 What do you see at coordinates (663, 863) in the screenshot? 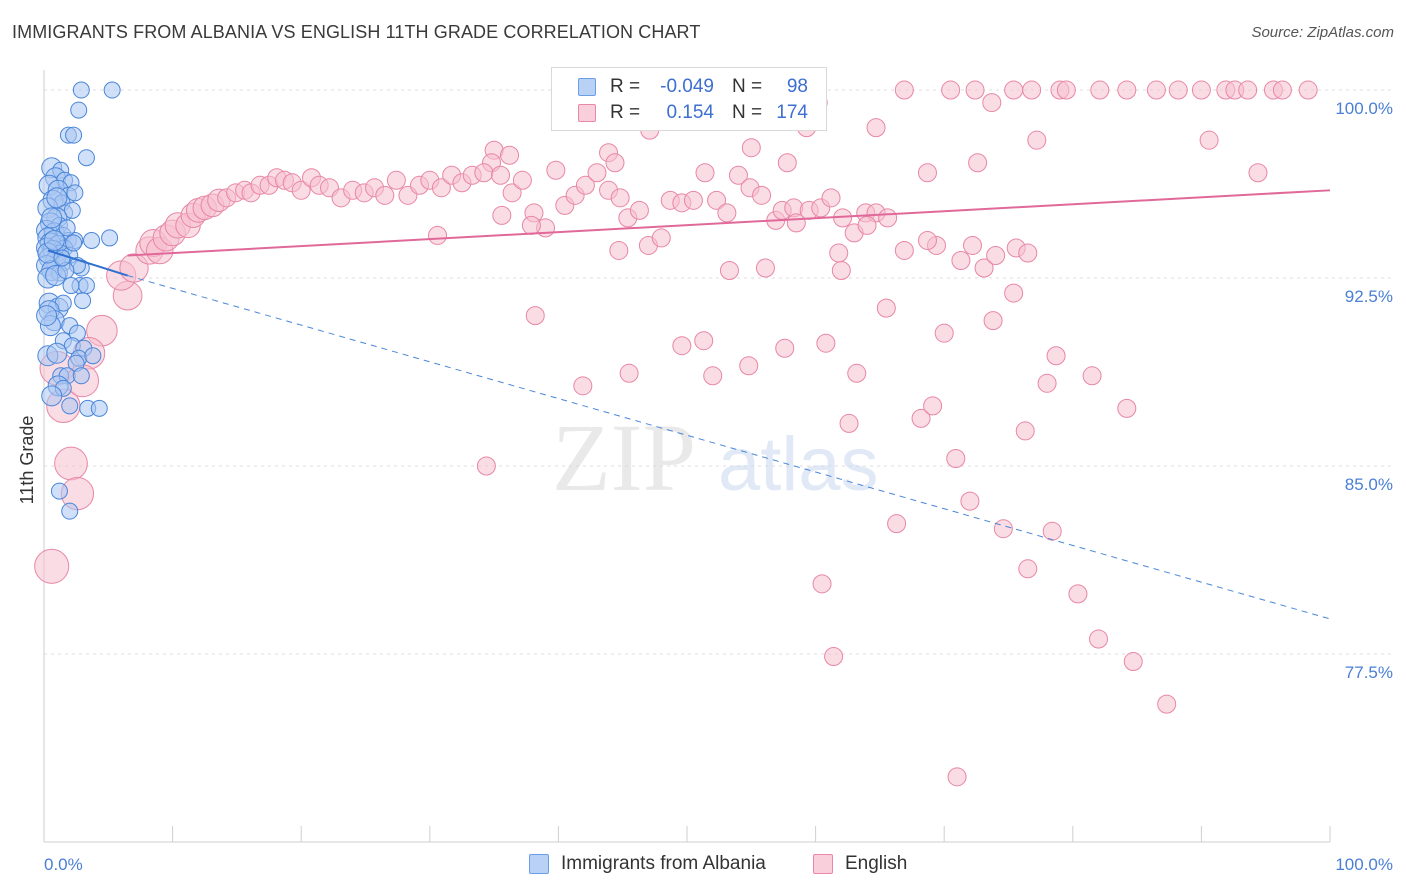
I see `albania-legend-label: Immigrants from Albania` at bounding box center [663, 863].